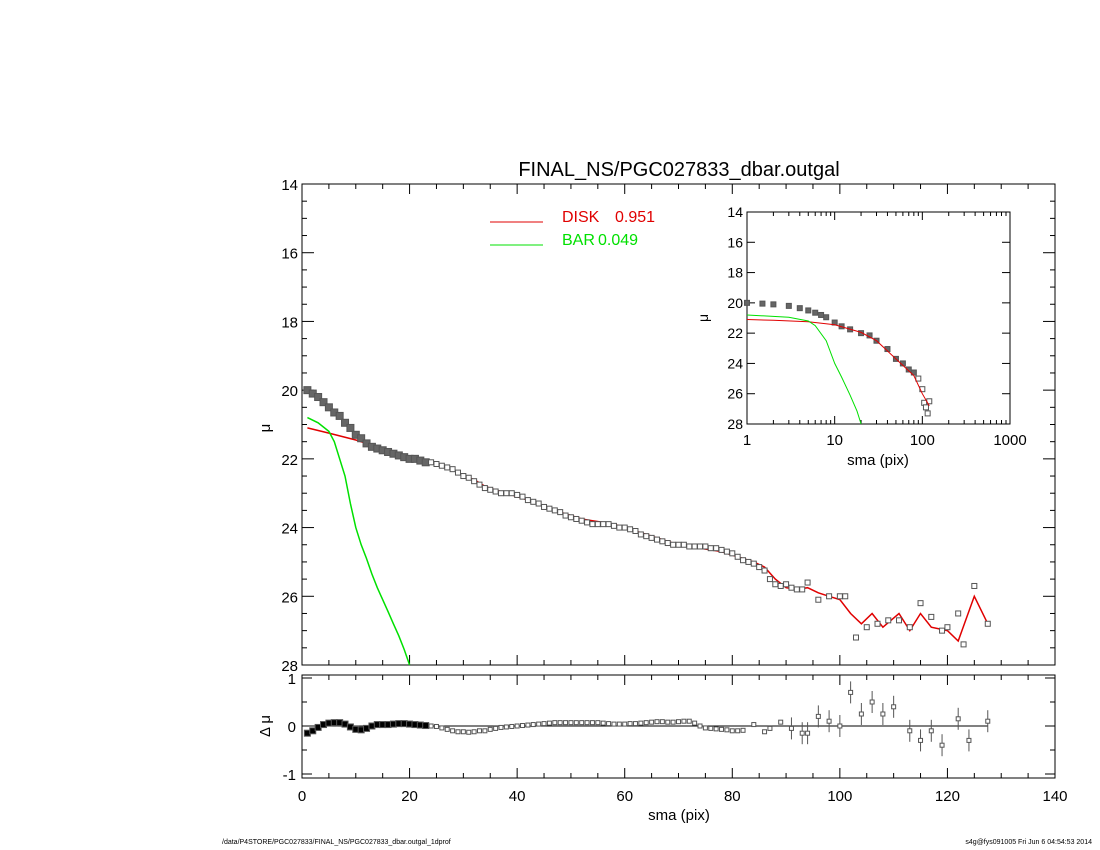 The width and height of the screenshot is (1100, 850). Describe the element at coordinates (1028, 842) in the screenshot. I see `footer-timestamp: s4g@fys091005 Fri Jun 6 04:54:53 2014` at that location.